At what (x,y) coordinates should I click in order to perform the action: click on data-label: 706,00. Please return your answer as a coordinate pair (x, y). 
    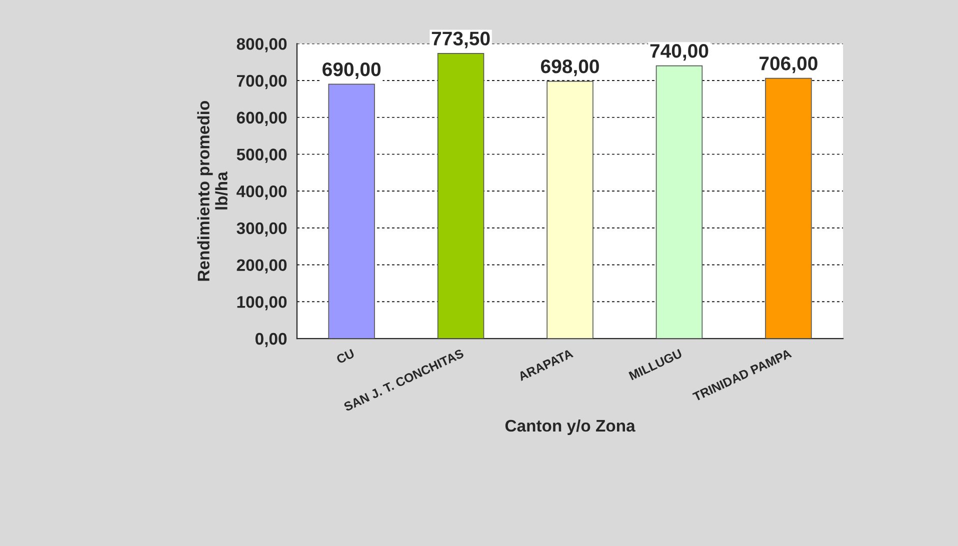
    Looking at the image, I should click on (789, 65).